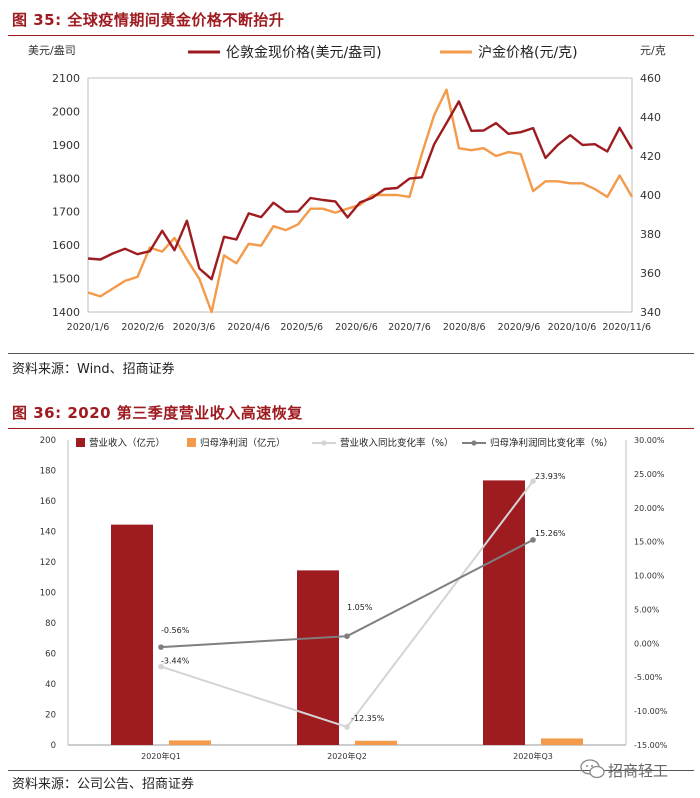 Image resolution: width=700 pixels, height=798 pixels. What do you see at coordinates (48, 533) in the screenshot?
I see `y-left-tick-label: 140` at bounding box center [48, 533].